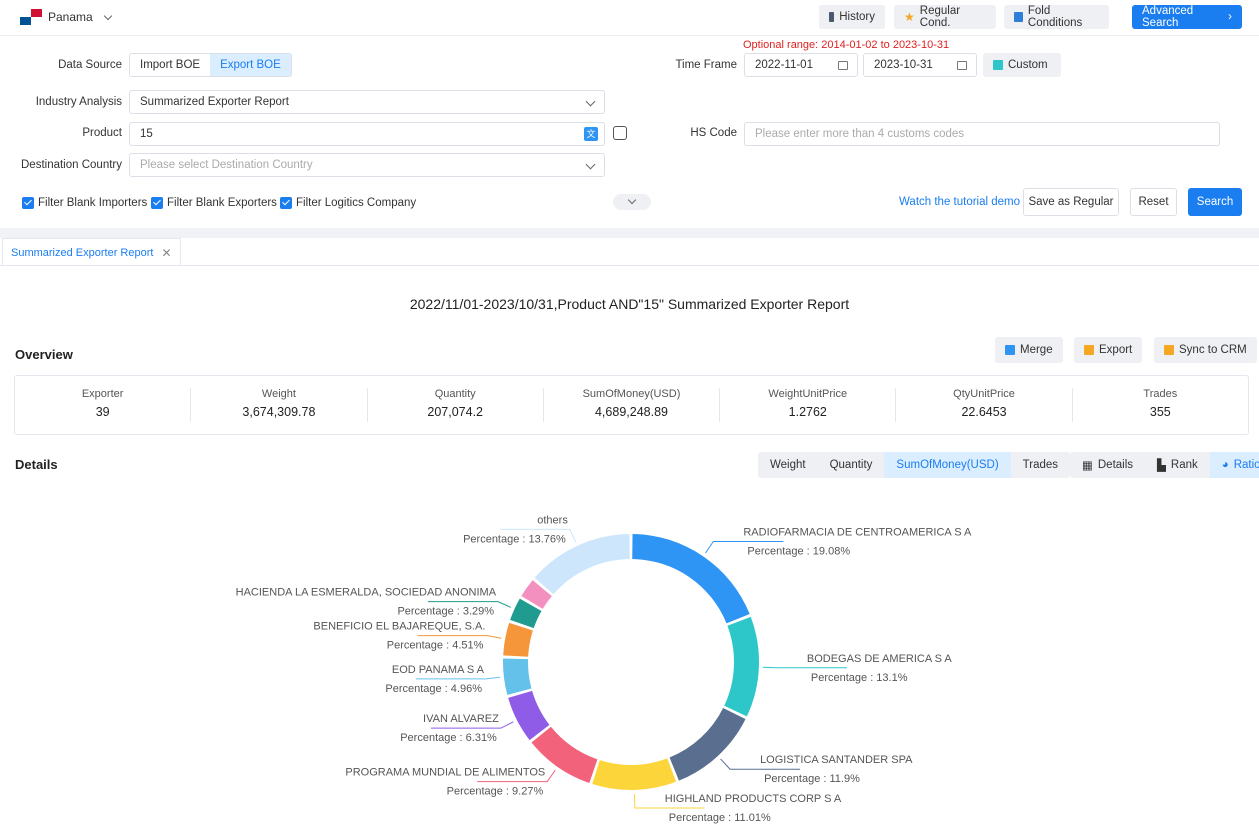  I want to click on history-button: History, so click(852, 17).